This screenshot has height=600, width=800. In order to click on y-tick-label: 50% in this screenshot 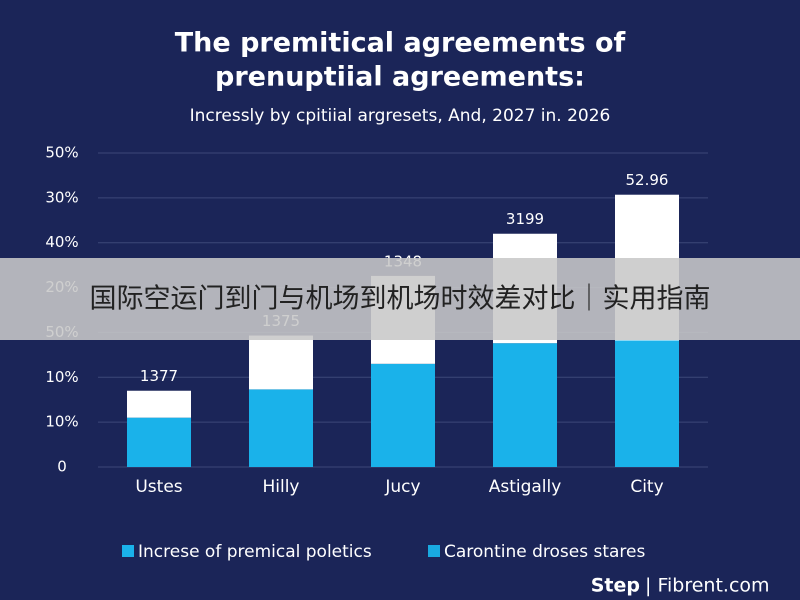, I will do `click(61, 153)`.